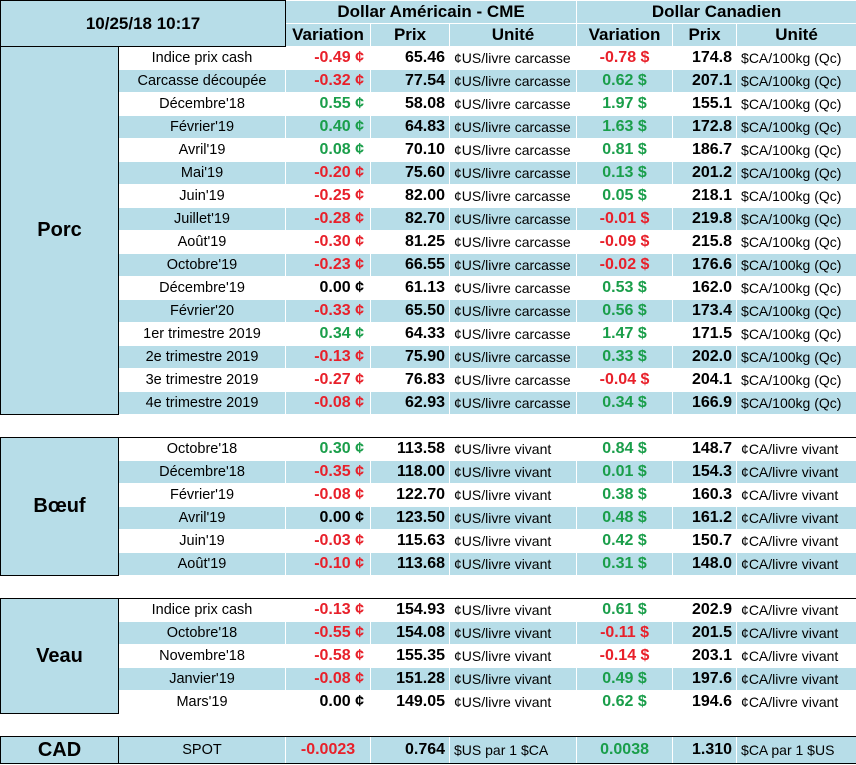 The height and width of the screenshot is (765, 856). I want to click on cad-variation: 0.33 $, so click(625, 357).